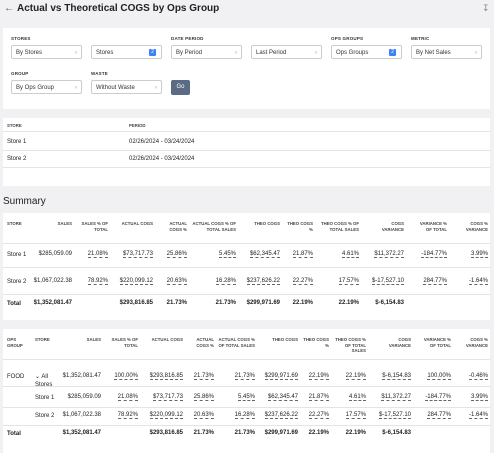 This screenshot has height=453, width=494. What do you see at coordinates (420, 38) in the screenshot?
I see `filter-label: METRIC` at bounding box center [420, 38].